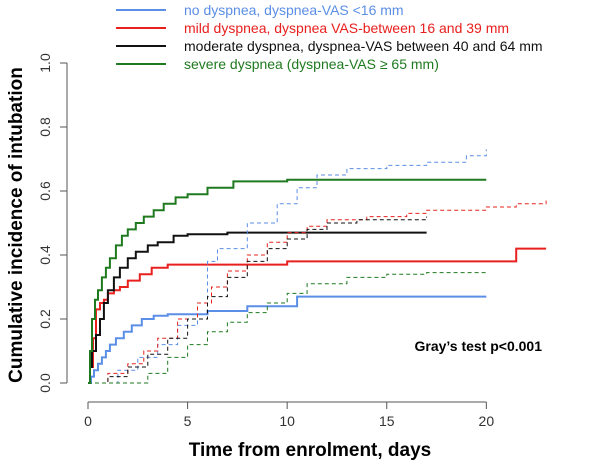  Describe the element at coordinates (45, 191) in the screenshot. I see `y-tick-label: 0.6` at that location.